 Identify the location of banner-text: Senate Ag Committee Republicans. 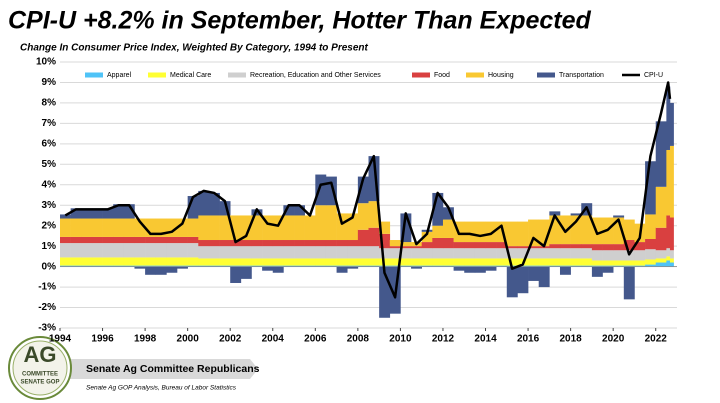
(173, 369).